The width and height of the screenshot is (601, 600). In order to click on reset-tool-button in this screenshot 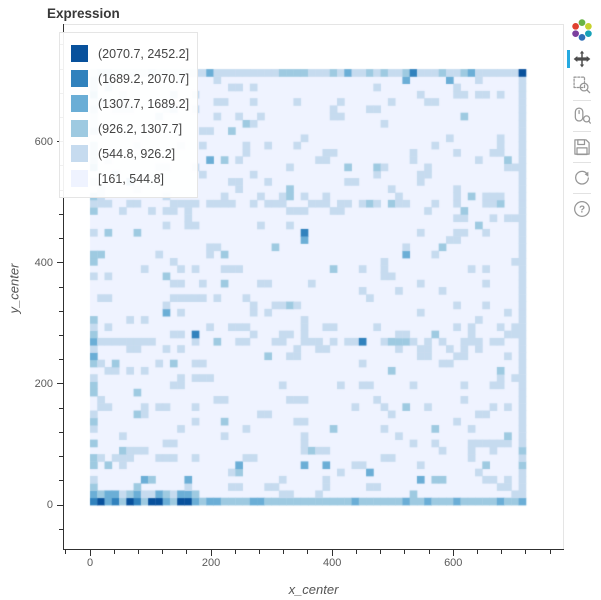, I will do `click(582, 178)`.